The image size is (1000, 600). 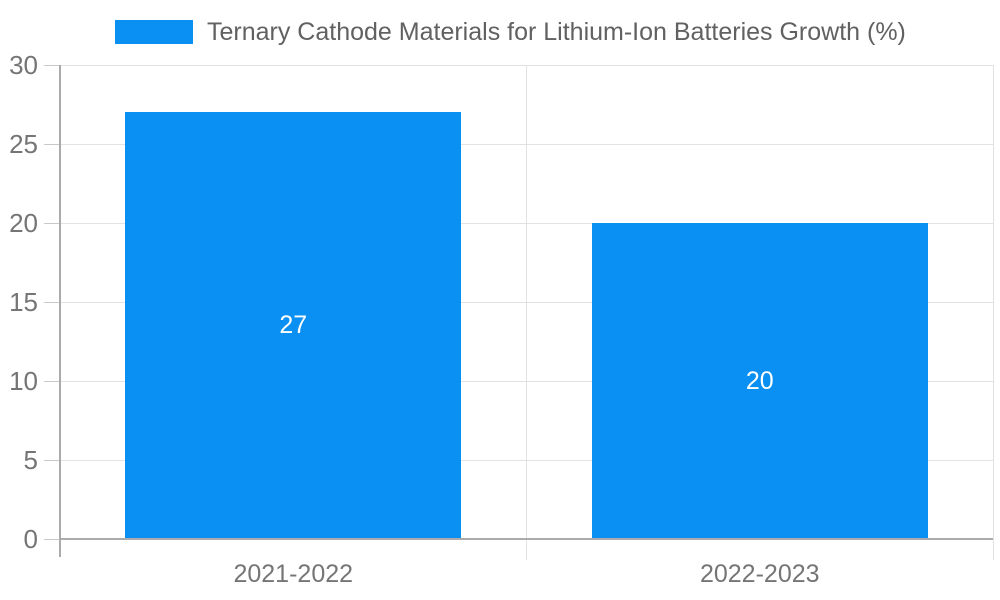 I want to click on legend-swatch, so click(x=154, y=32).